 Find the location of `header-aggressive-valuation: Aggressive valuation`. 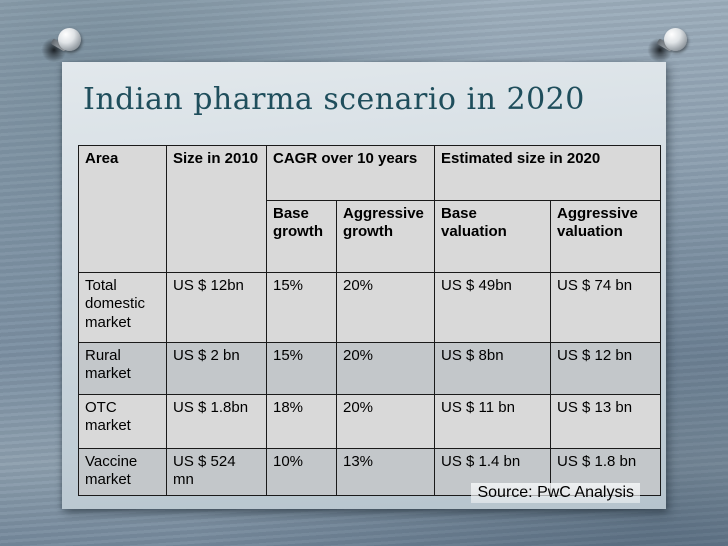

header-aggressive-valuation: Aggressive valuation is located at coordinates (605, 236).